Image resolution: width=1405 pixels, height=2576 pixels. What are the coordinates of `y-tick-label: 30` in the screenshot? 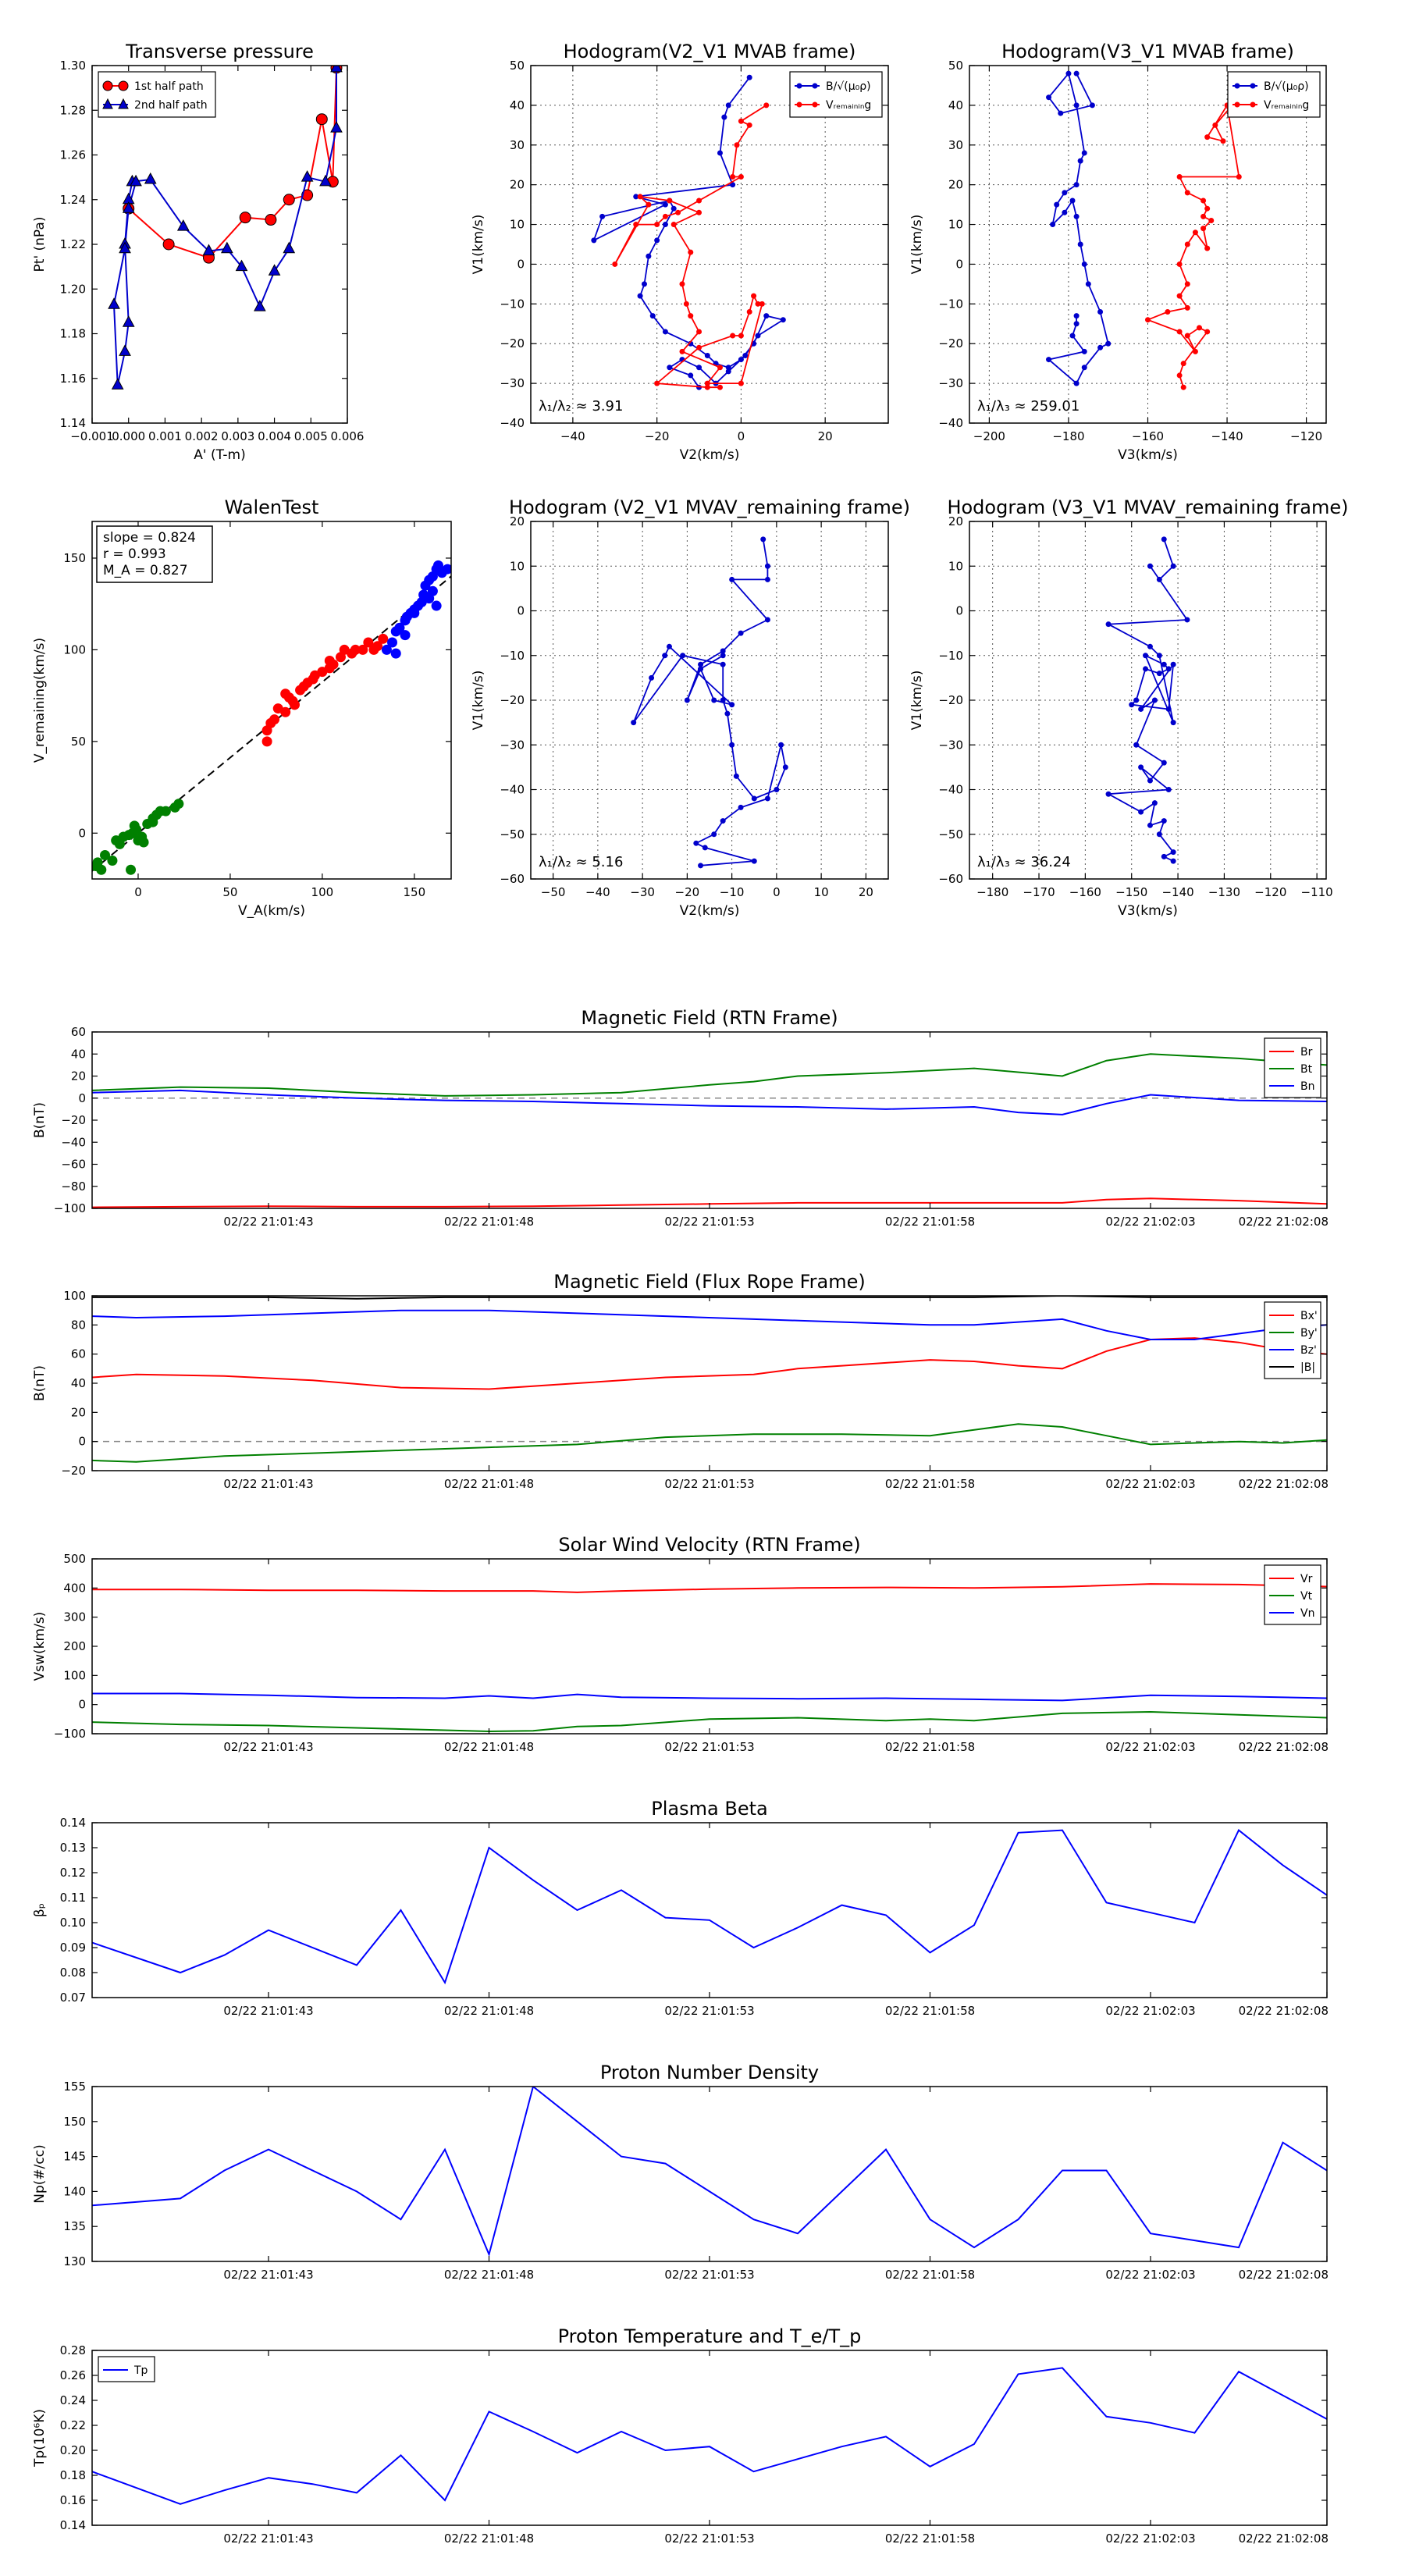 It's located at (956, 145).